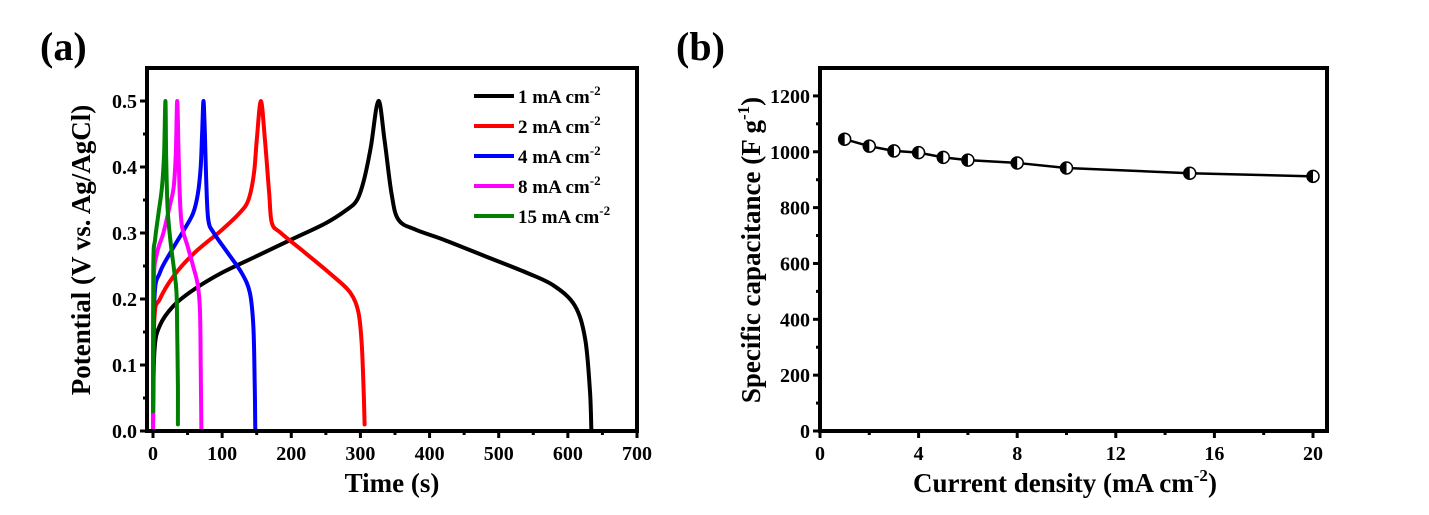 The width and height of the screenshot is (1429, 515). I want to click on legend-label-1: 1 mA cm-2, so click(559, 95).